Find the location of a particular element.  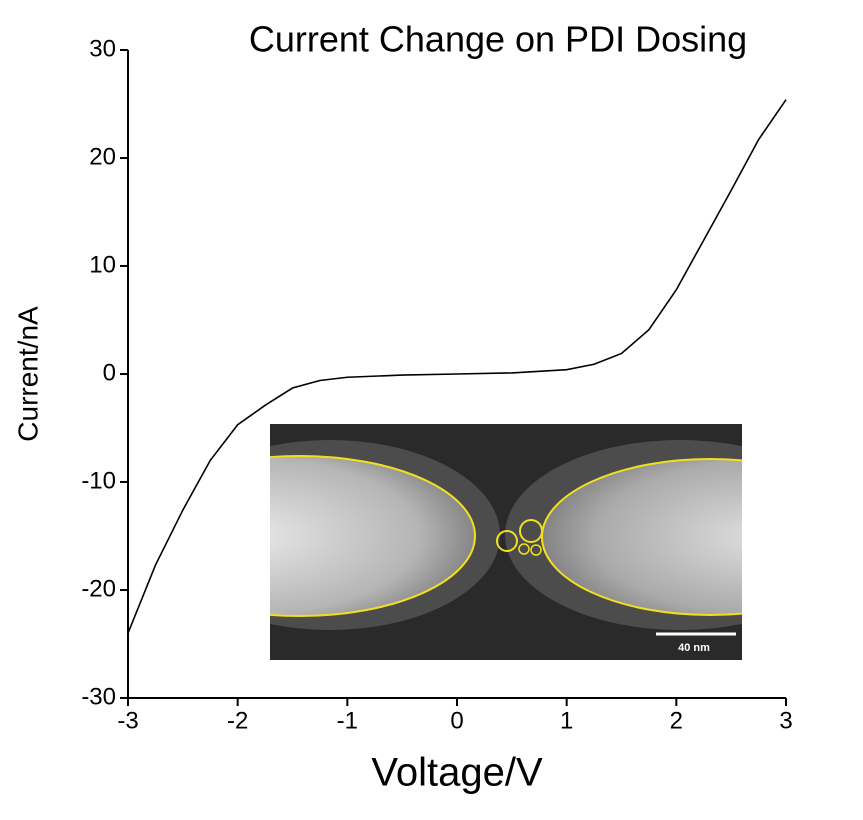

y-tick-label: -20 is located at coordinates (98, 588).